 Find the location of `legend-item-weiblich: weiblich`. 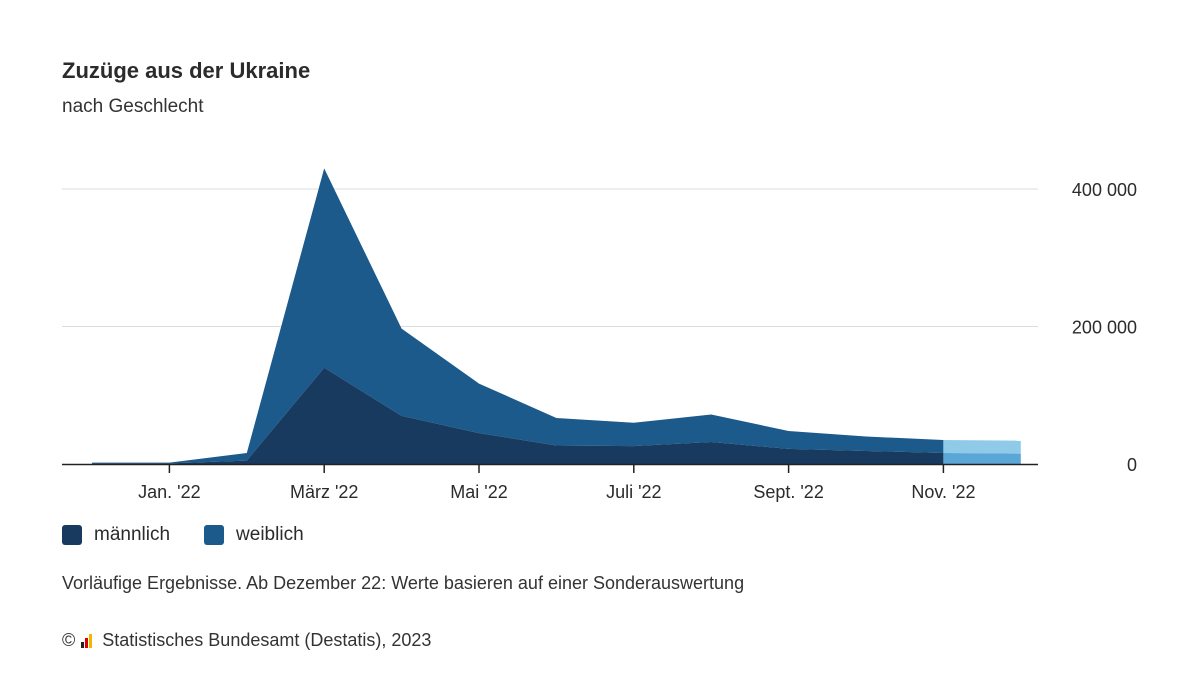

legend-item-weiblich: weiblich is located at coordinates (254, 535).